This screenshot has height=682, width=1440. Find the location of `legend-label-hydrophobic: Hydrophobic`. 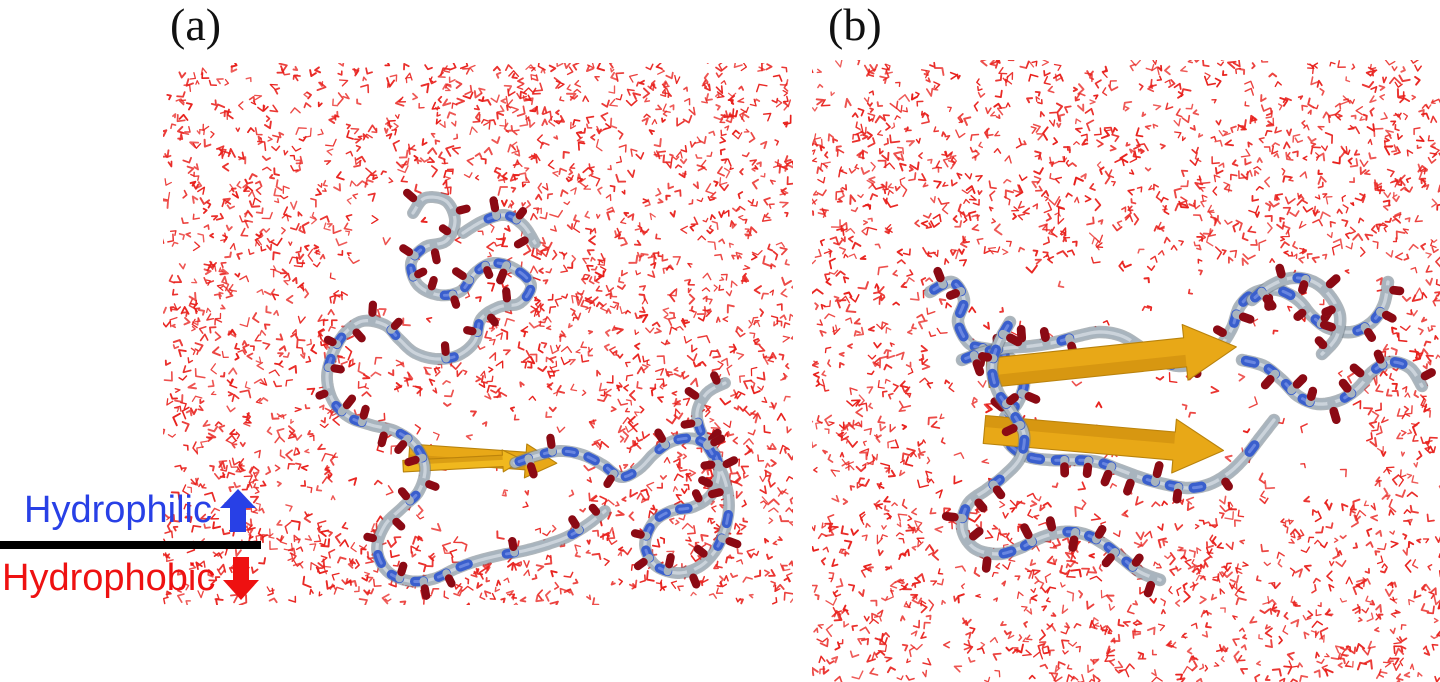

legend-label-hydrophobic: Hydrophobic is located at coordinates (109, 578).